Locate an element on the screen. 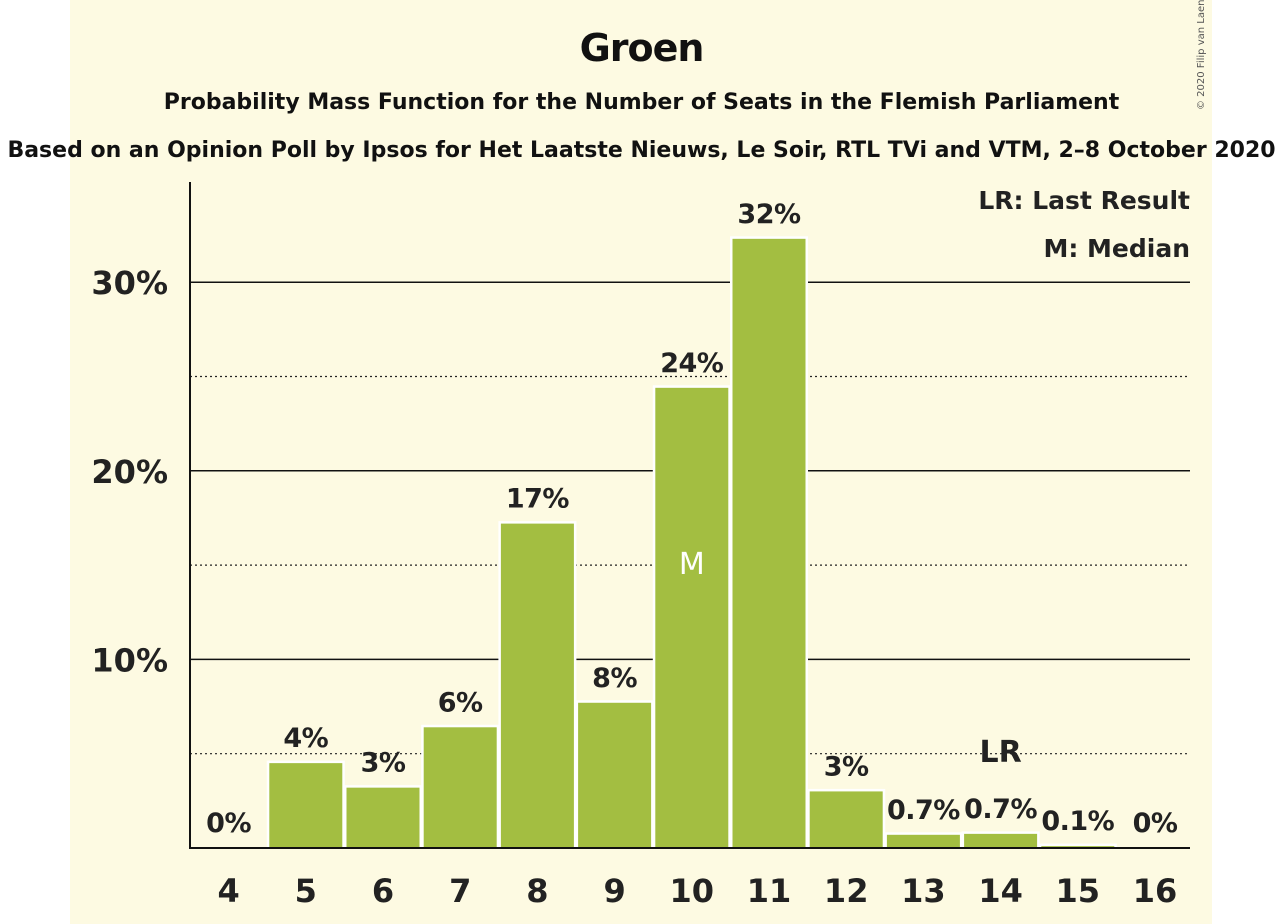 This screenshot has height=924, width=1283. x-tick-label: 4 is located at coordinates (228, 891).